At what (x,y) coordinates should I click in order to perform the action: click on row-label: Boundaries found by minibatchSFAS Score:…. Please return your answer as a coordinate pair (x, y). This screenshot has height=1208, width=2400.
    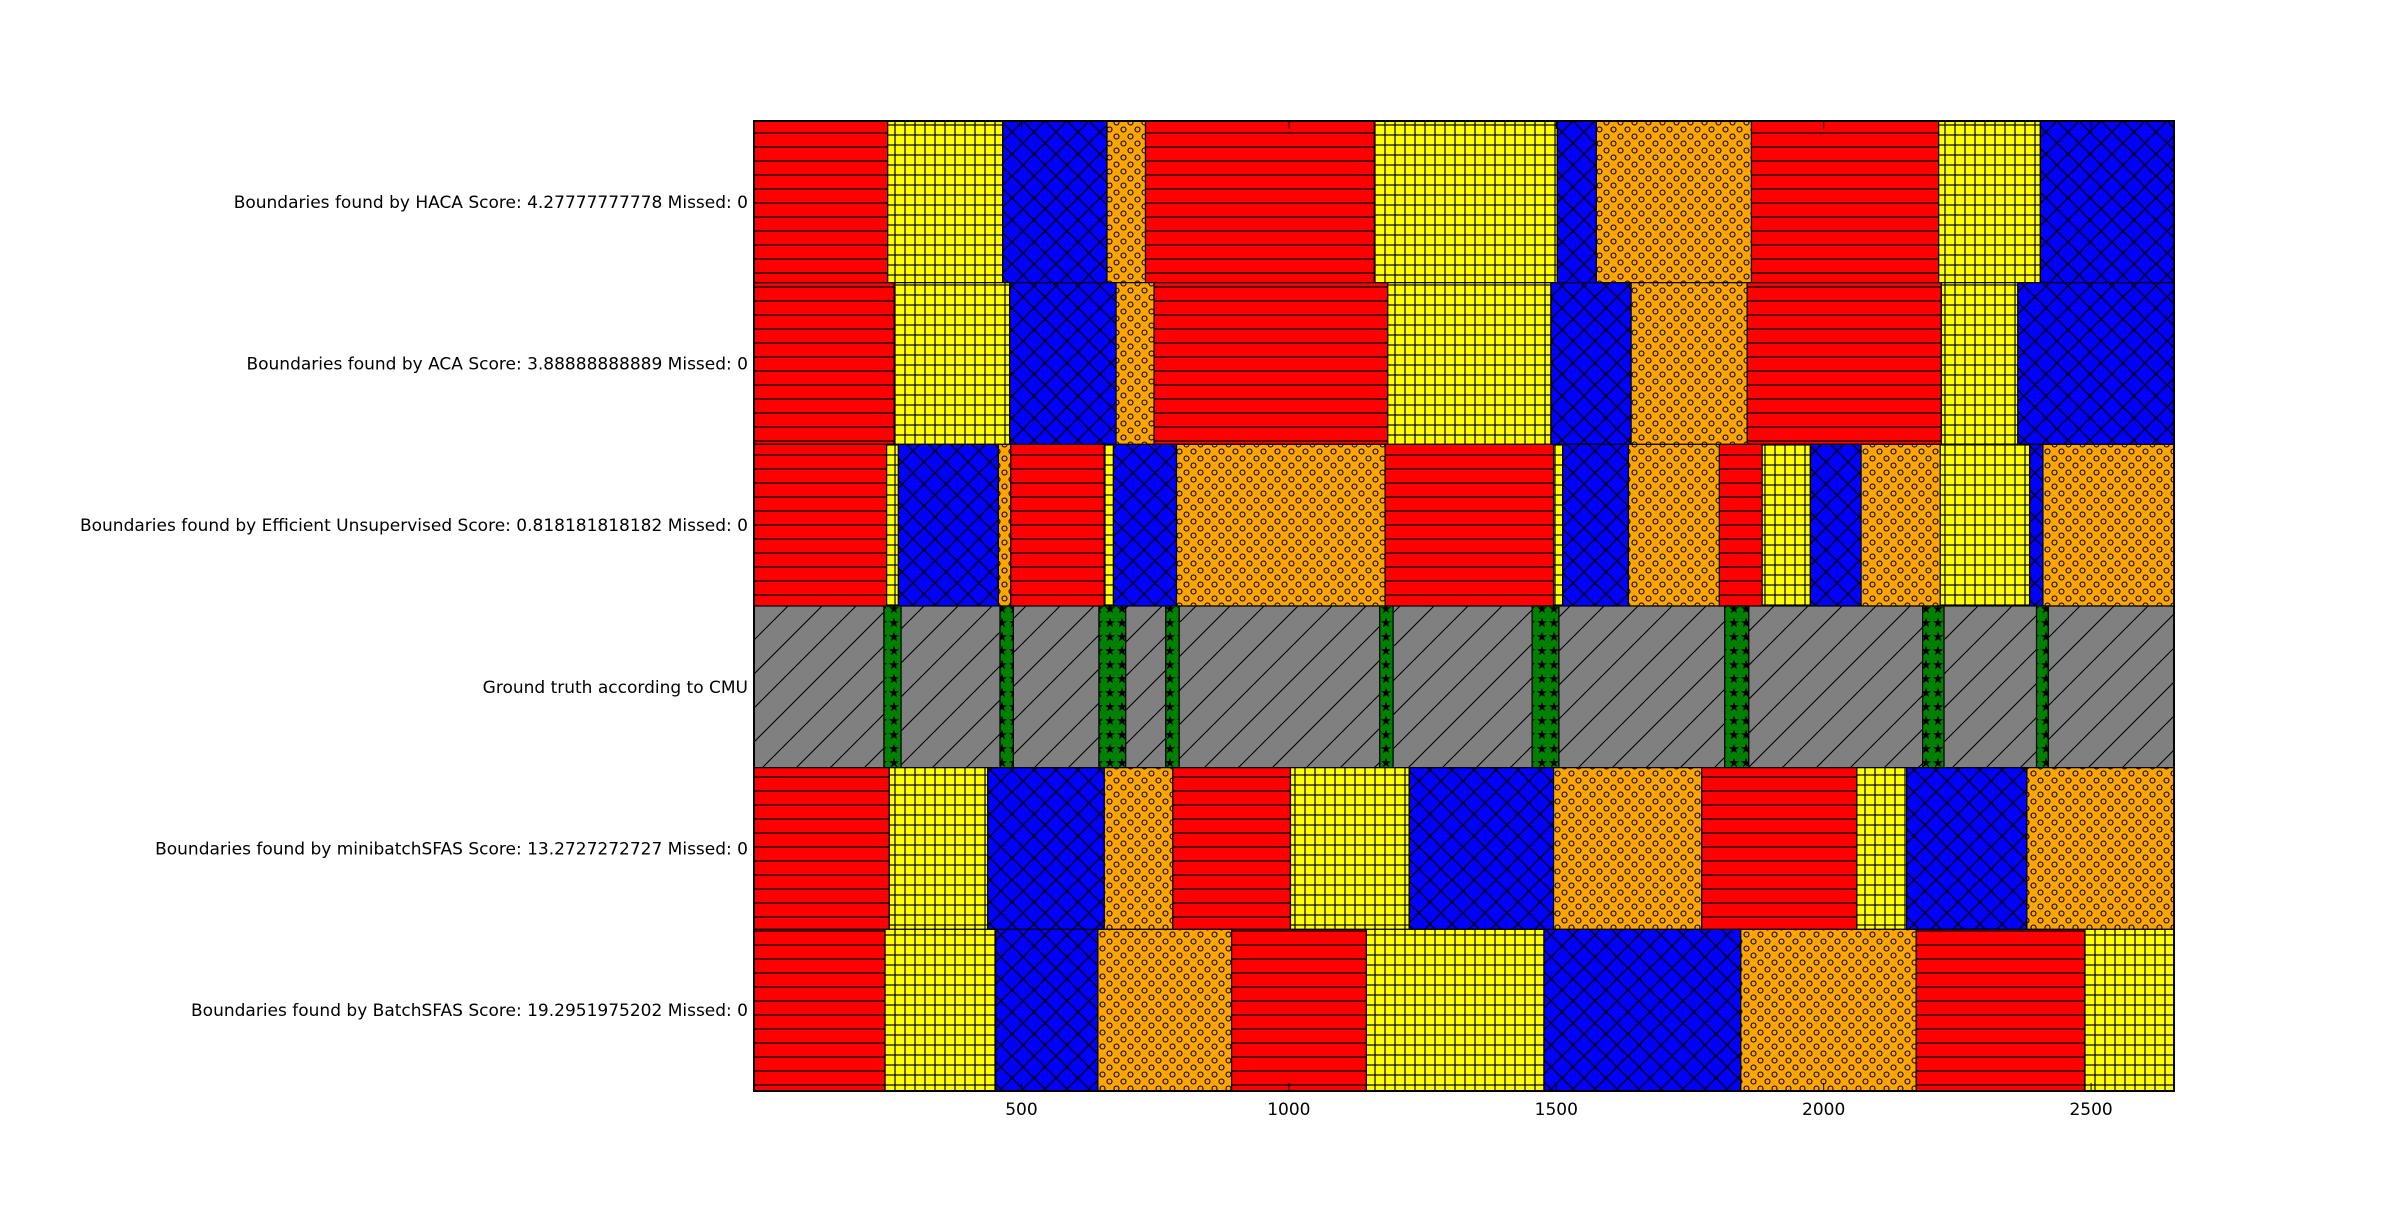
    Looking at the image, I should click on (451, 850).